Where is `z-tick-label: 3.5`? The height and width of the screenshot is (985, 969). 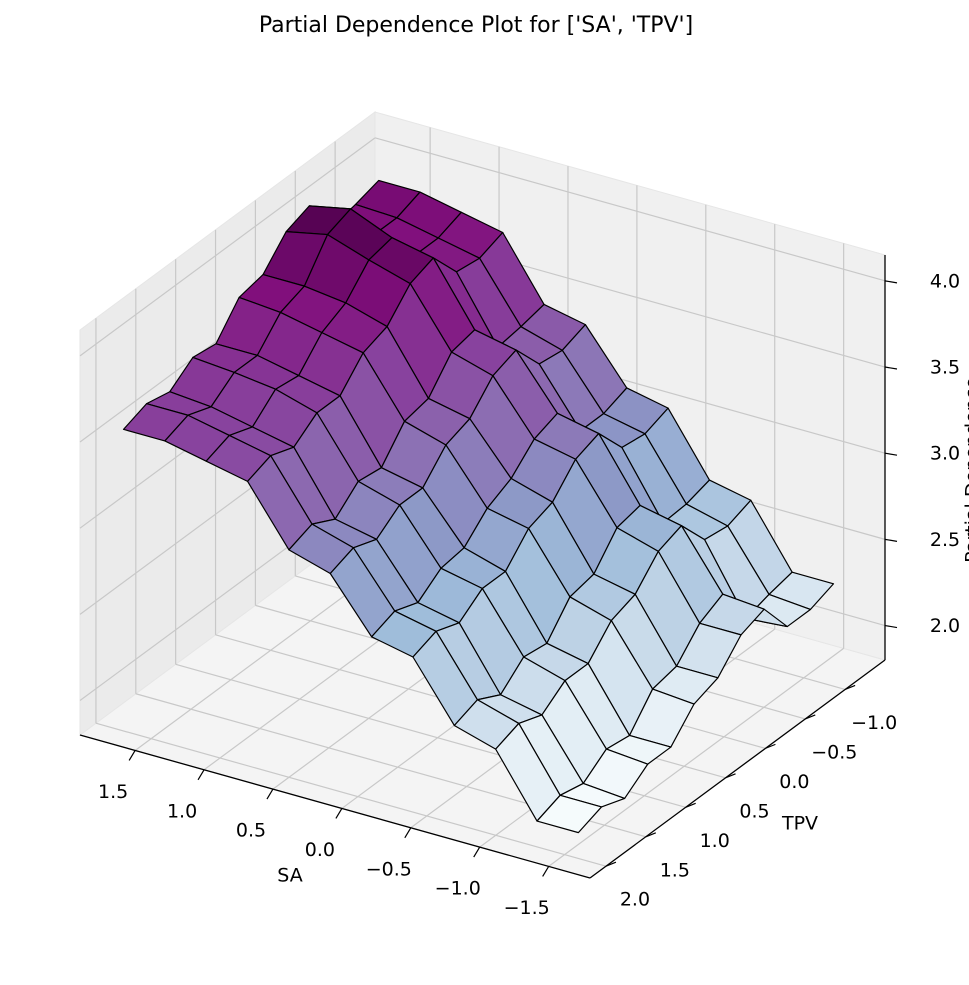
z-tick-label: 3.5 is located at coordinates (945, 368).